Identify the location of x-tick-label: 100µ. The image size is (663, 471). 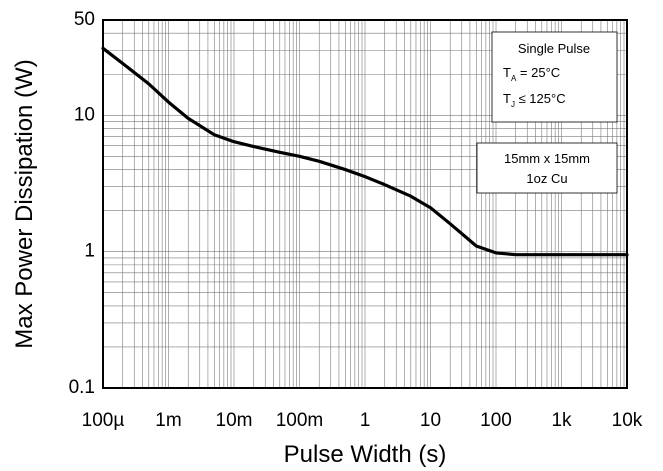
(103, 420).